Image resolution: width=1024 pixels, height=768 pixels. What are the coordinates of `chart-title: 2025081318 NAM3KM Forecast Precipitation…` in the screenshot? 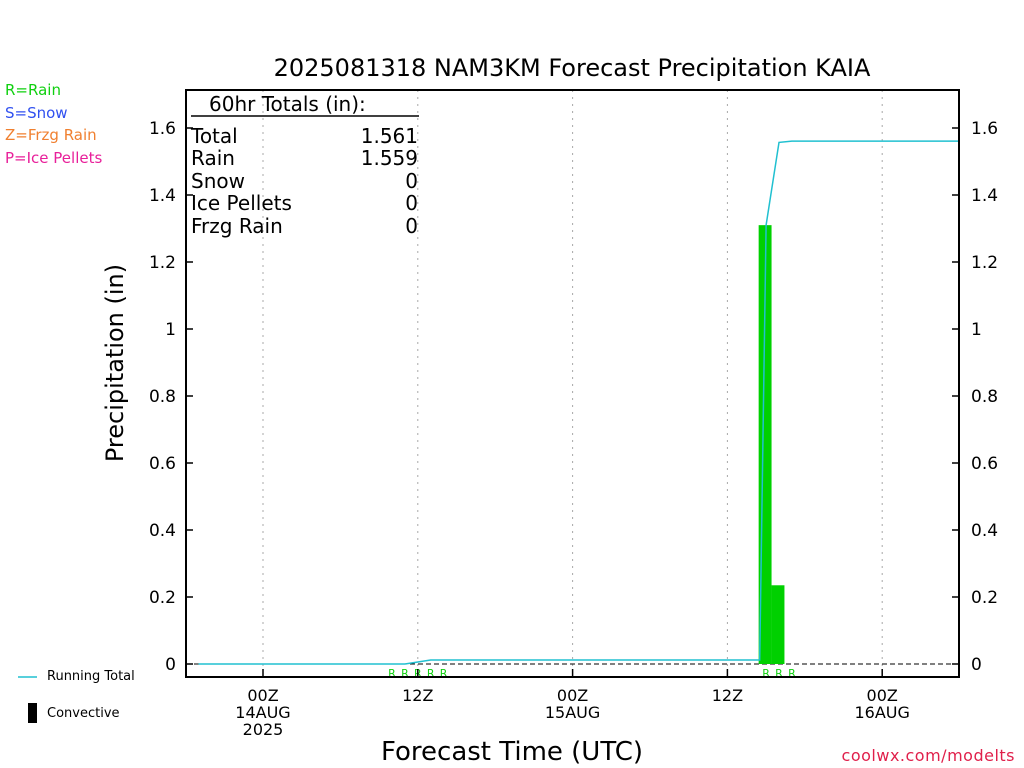 It's located at (572, 68).